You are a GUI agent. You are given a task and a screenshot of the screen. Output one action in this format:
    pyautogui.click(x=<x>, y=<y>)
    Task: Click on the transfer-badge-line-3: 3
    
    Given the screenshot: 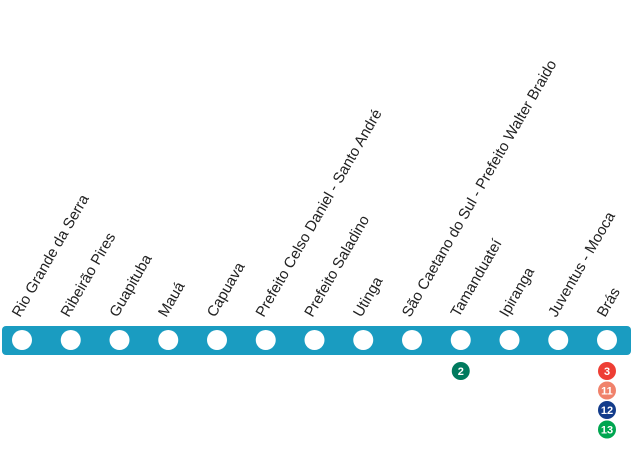 What is the action you would take?
    pyautogui.click(x=607, y=371)
    